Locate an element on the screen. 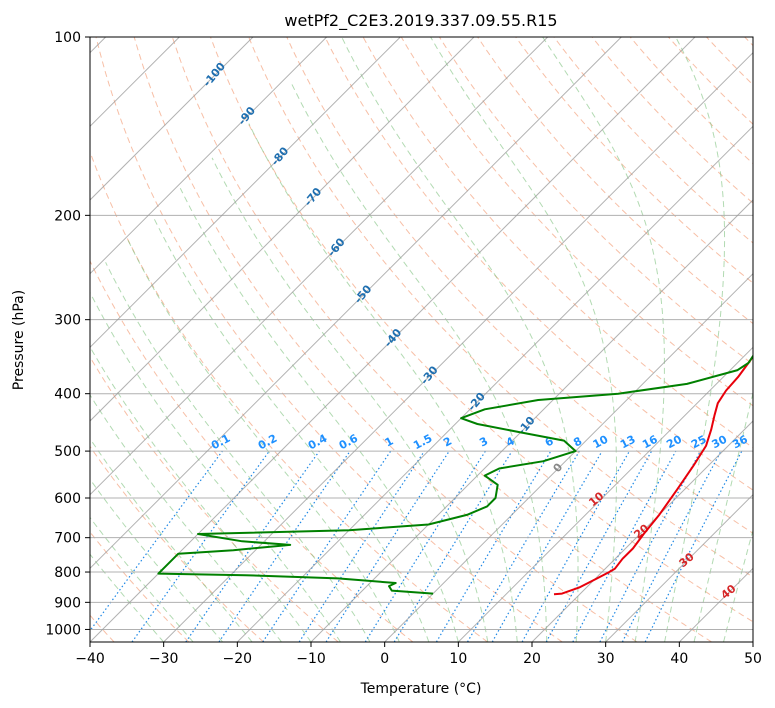 Image resolution: width=775 pixels, height=708 pixels. y-tick-label: 700 is located at coordinates (67, 539).